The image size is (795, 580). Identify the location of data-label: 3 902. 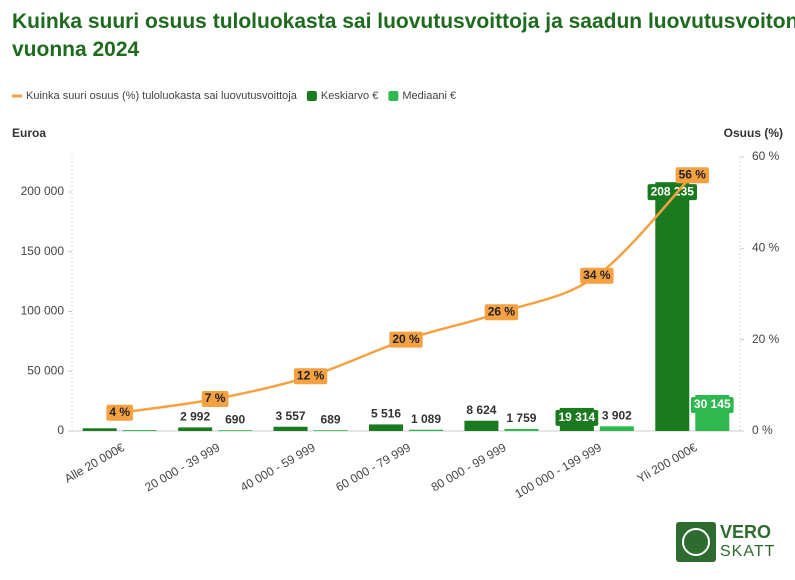
(617, 416).